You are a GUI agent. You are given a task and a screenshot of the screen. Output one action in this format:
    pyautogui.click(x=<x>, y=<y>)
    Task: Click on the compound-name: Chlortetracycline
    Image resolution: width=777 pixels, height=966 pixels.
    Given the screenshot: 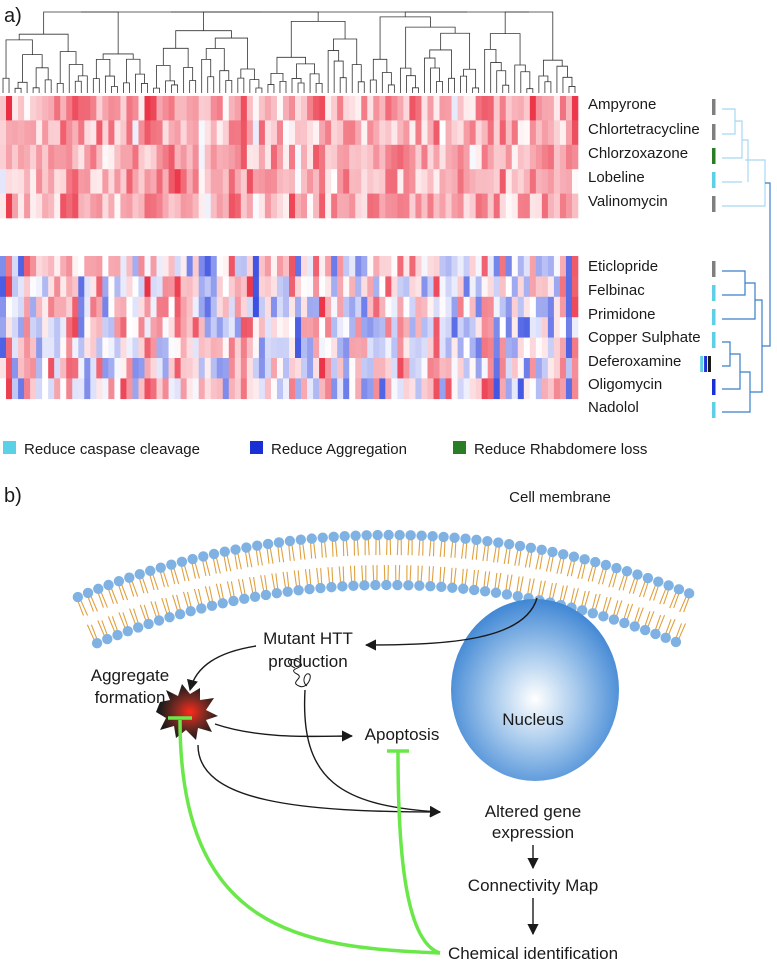 What is the action you would take?
    pyautogui.click(x=644, y=129)
    